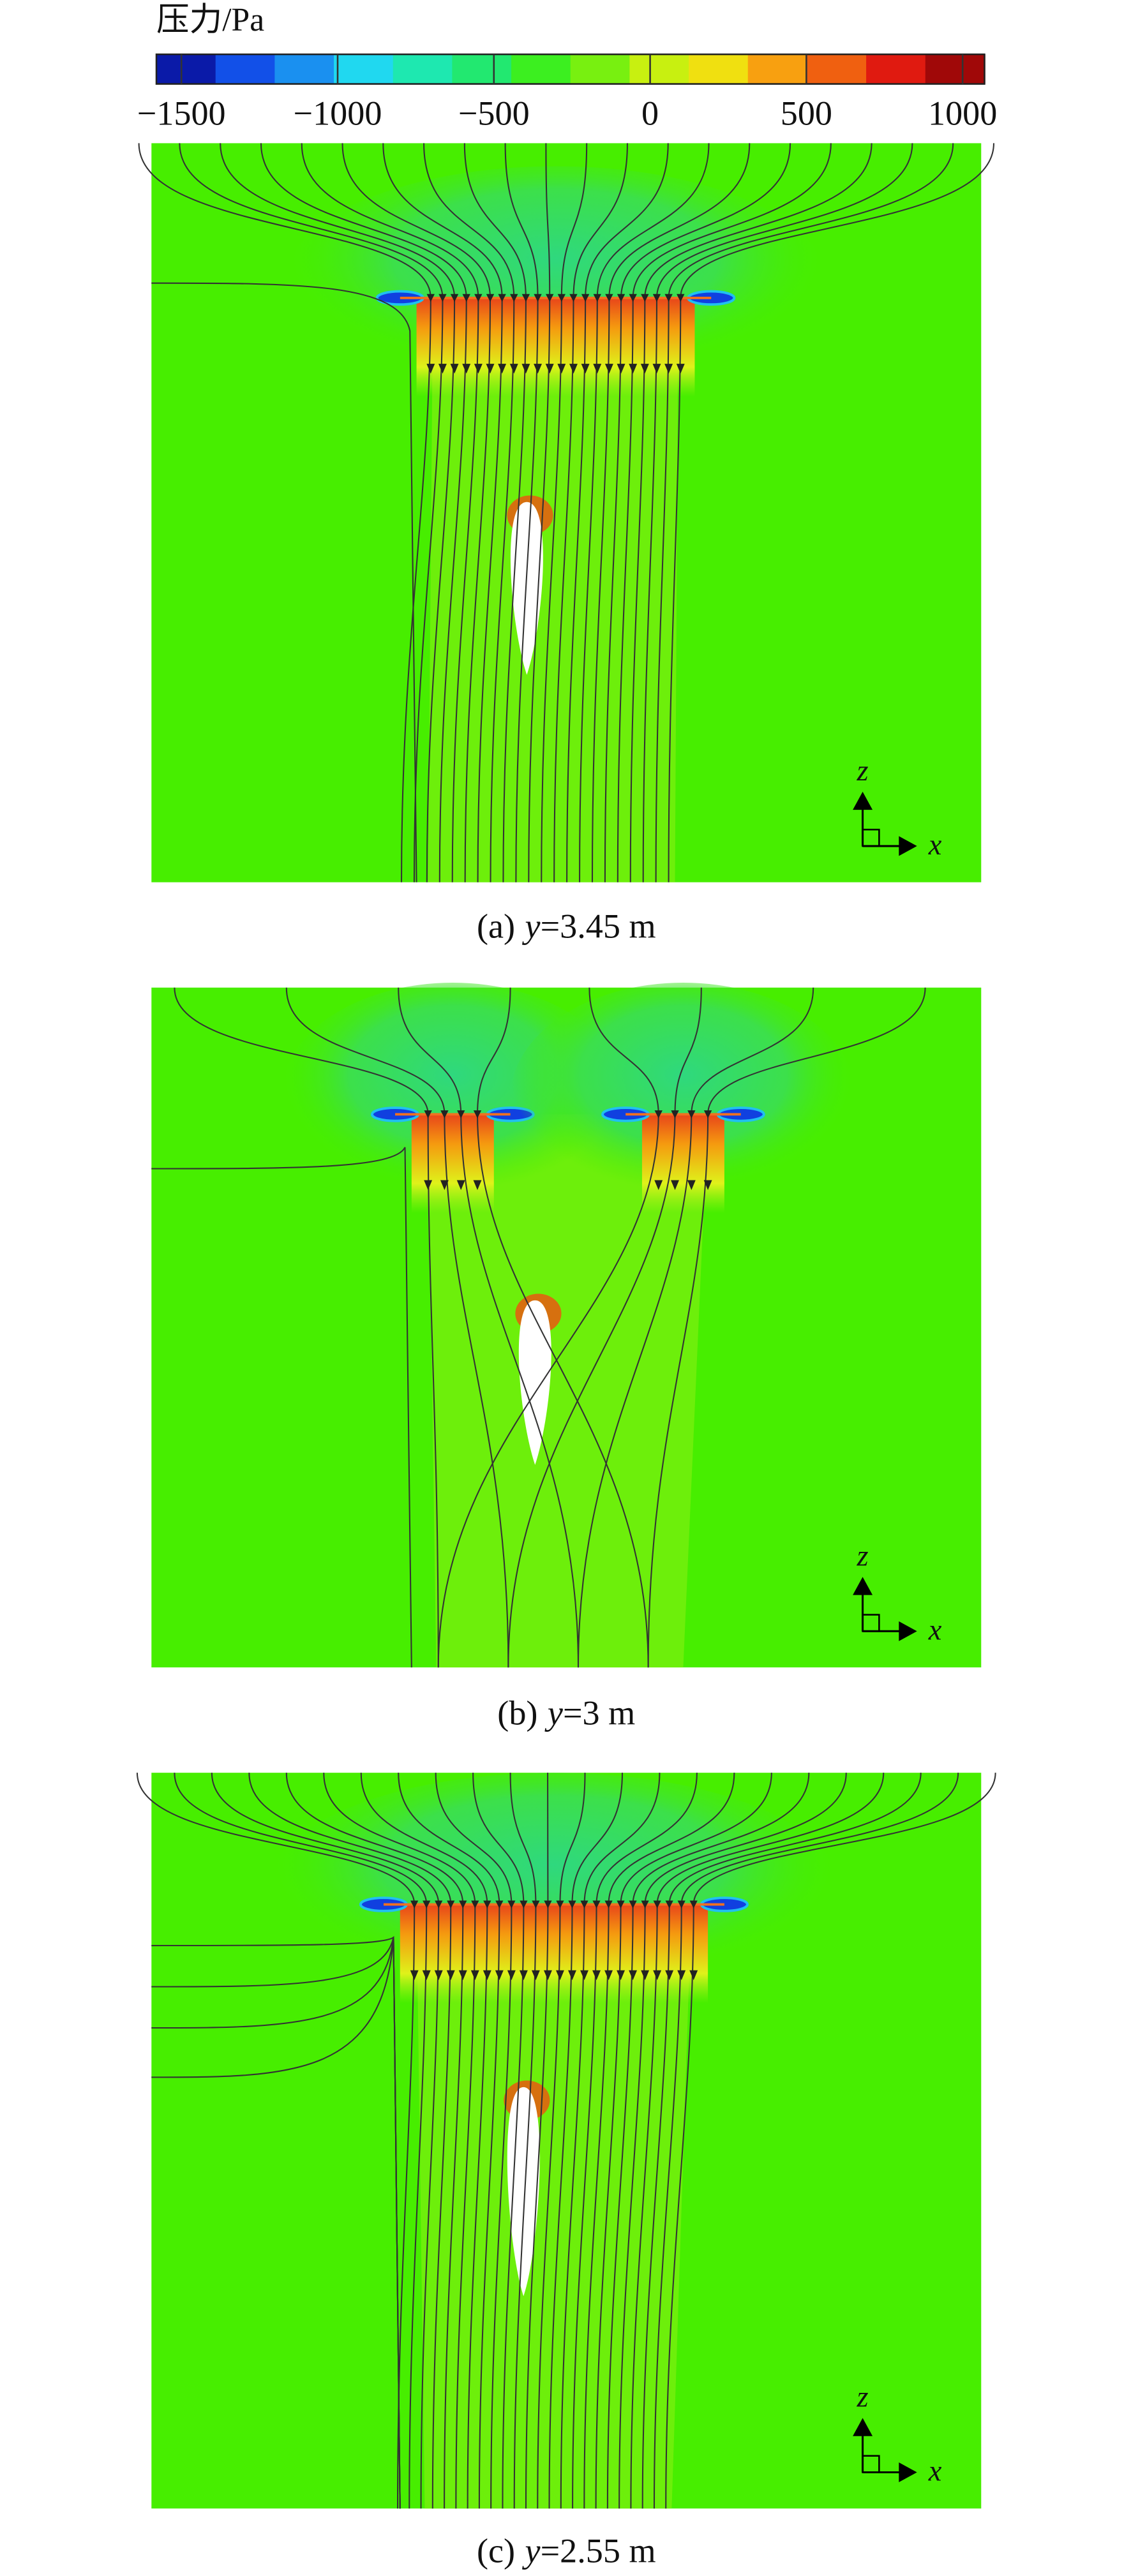 This screenshot has height=2576, width=1131. What do you see at coordinates (566, 2551) in the screenshot?
I see `caption: (c) y=2.55 m` at bounding box center [566, 2551].